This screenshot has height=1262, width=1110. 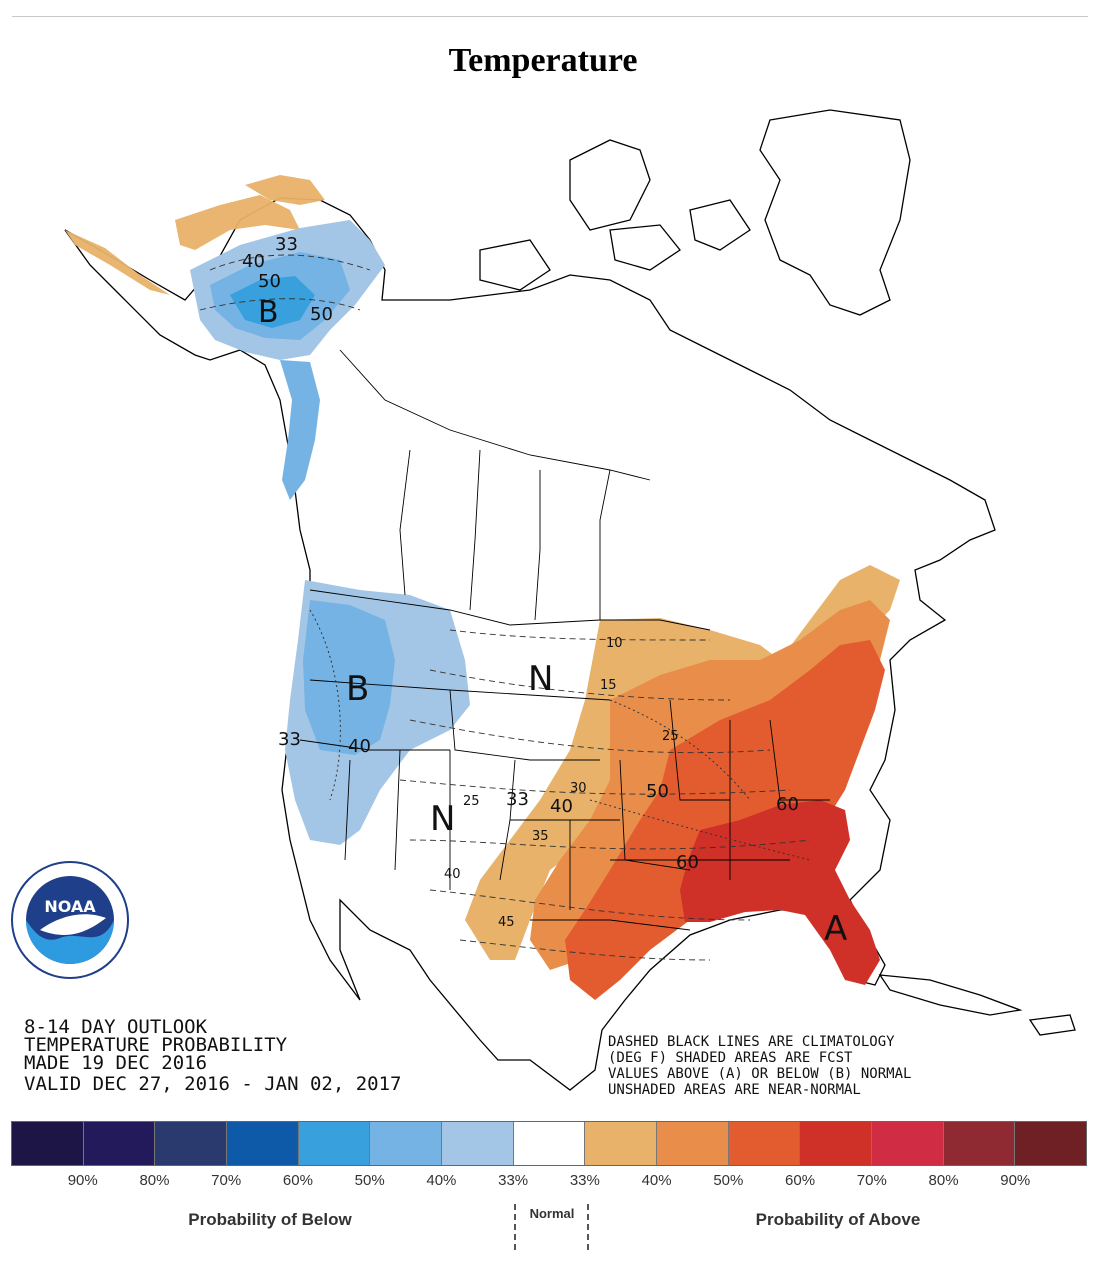 What do you see at coordinates (70, 906) in the screenshot?
I see `noaa-wordmark: NOAA` at bounding box center [70, 906].